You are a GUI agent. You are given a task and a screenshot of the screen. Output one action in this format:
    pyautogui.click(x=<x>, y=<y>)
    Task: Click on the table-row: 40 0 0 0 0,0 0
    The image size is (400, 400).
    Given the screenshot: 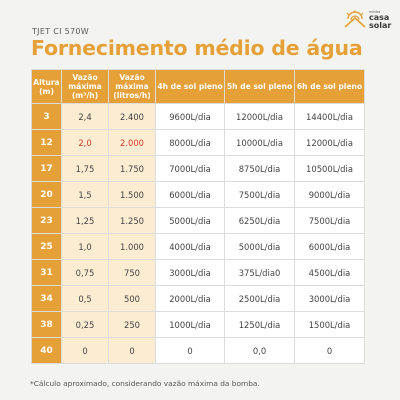 What is the action you would take?
    pyautogui.click(x=198, y=350)
    